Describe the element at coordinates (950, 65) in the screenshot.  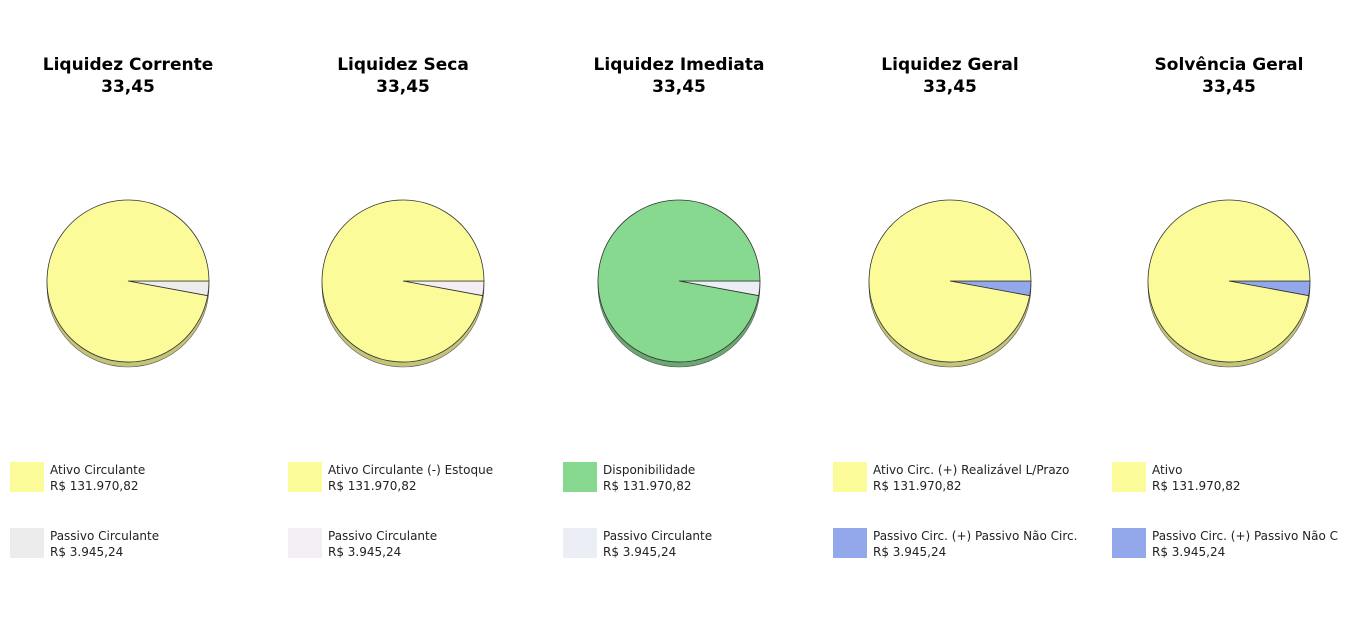
I see `chart-title: Liquidez Geral` at that location.